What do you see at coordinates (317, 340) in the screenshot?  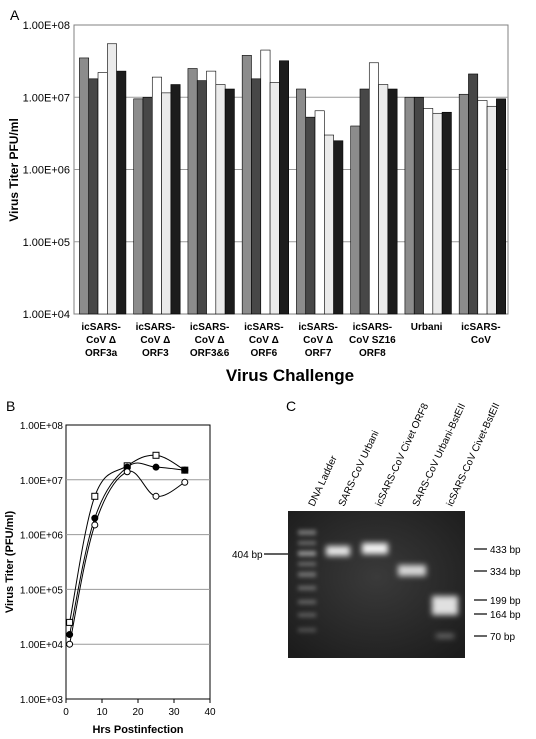 I see `chart-a-category-label: icSARS-CoV Δ ORF7` at bounding box center [317, 340].